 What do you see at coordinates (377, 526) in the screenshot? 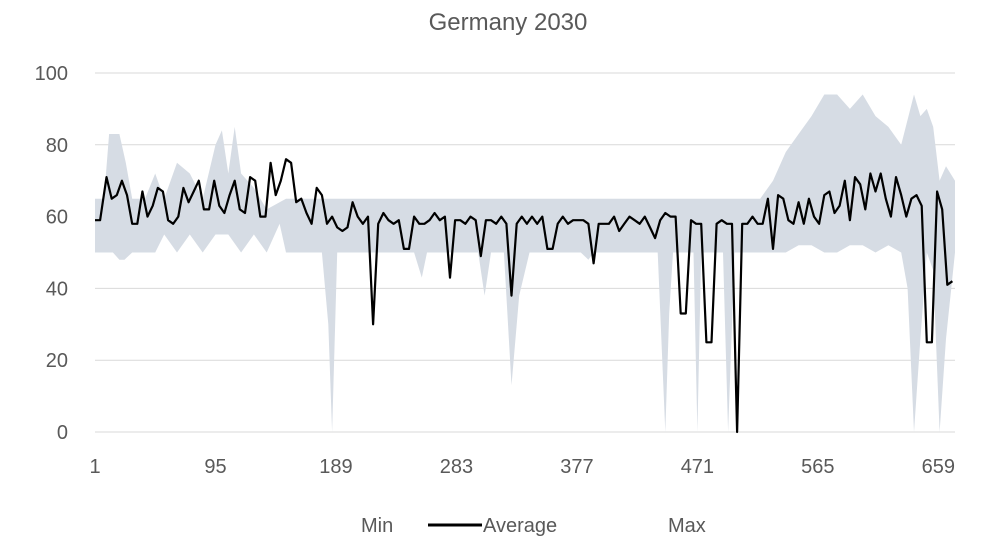
I see `legend-label-min: Min` at bounding box center [377, 526].